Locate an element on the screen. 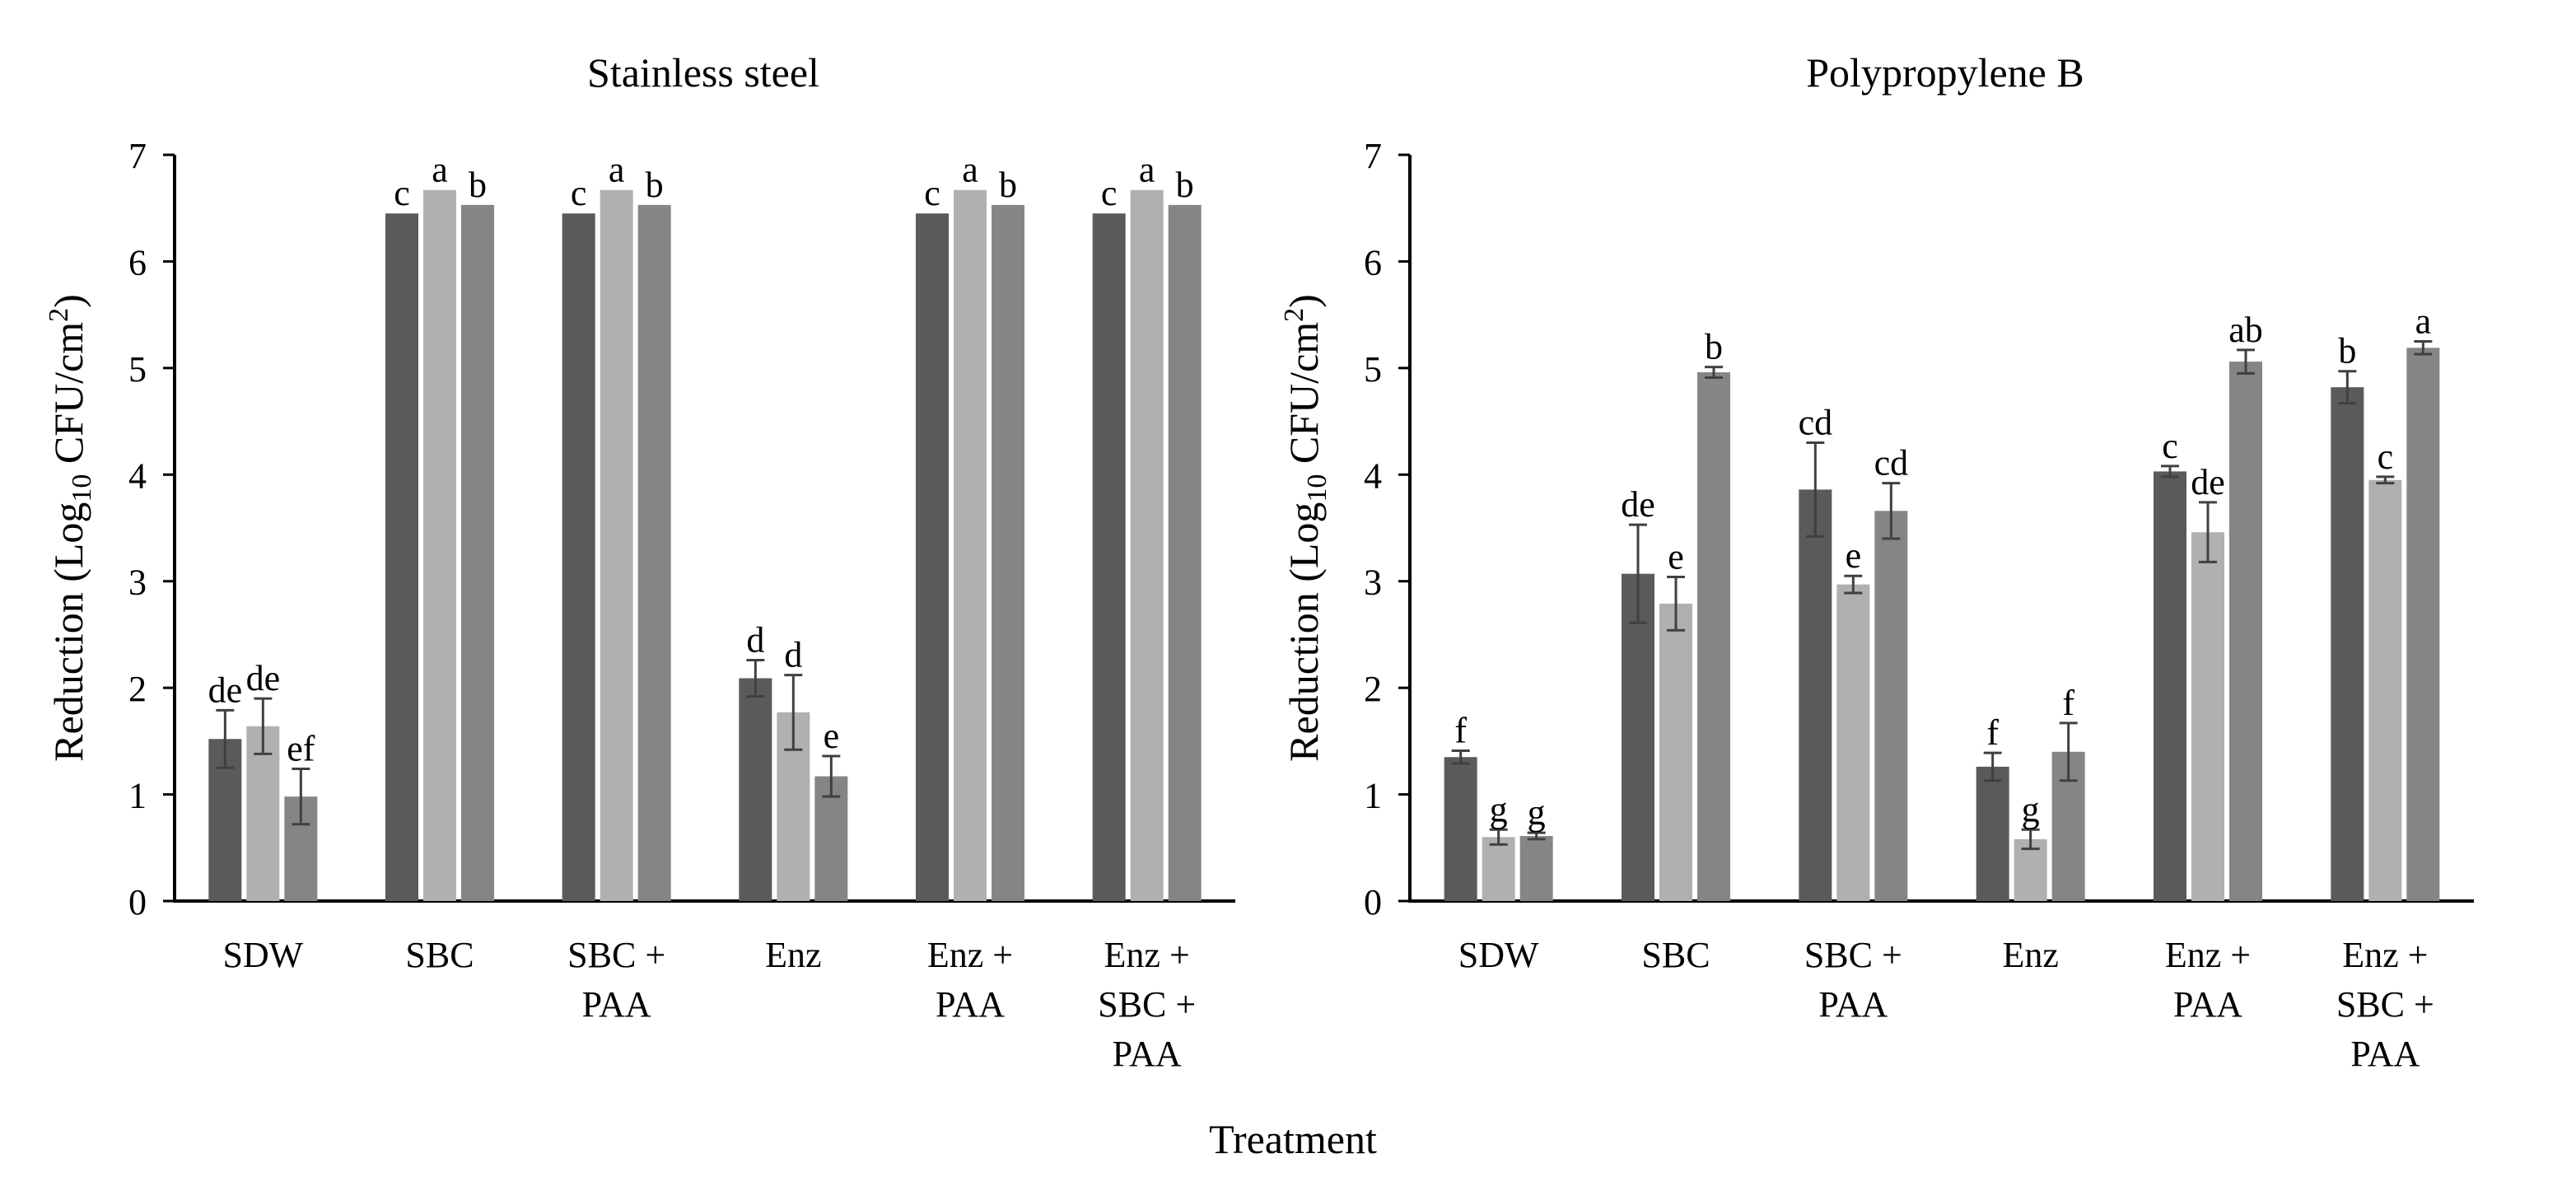 The width and height of the screenshot is (2576, 1186). chart-title: Stainless steel is located at coordinates (703, 72).